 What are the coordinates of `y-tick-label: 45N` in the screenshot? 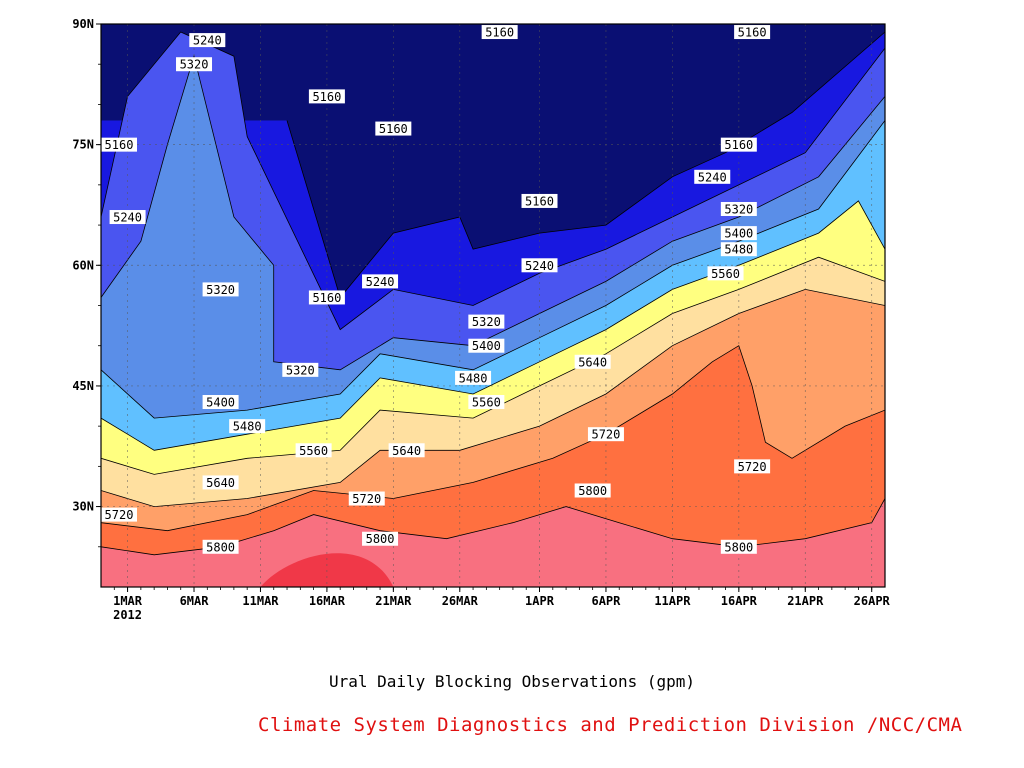 It's located at (83, 386).